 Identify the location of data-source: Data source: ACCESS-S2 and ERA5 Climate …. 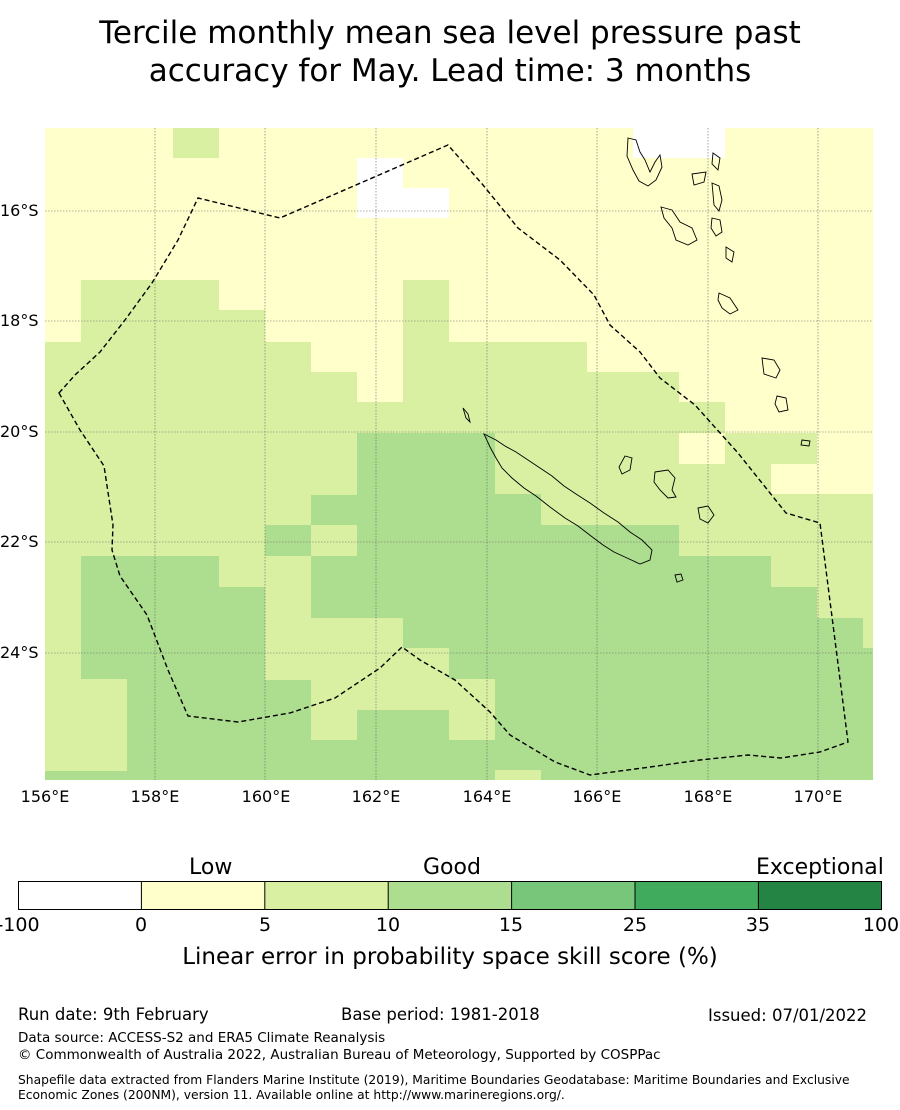
(202, 1038).